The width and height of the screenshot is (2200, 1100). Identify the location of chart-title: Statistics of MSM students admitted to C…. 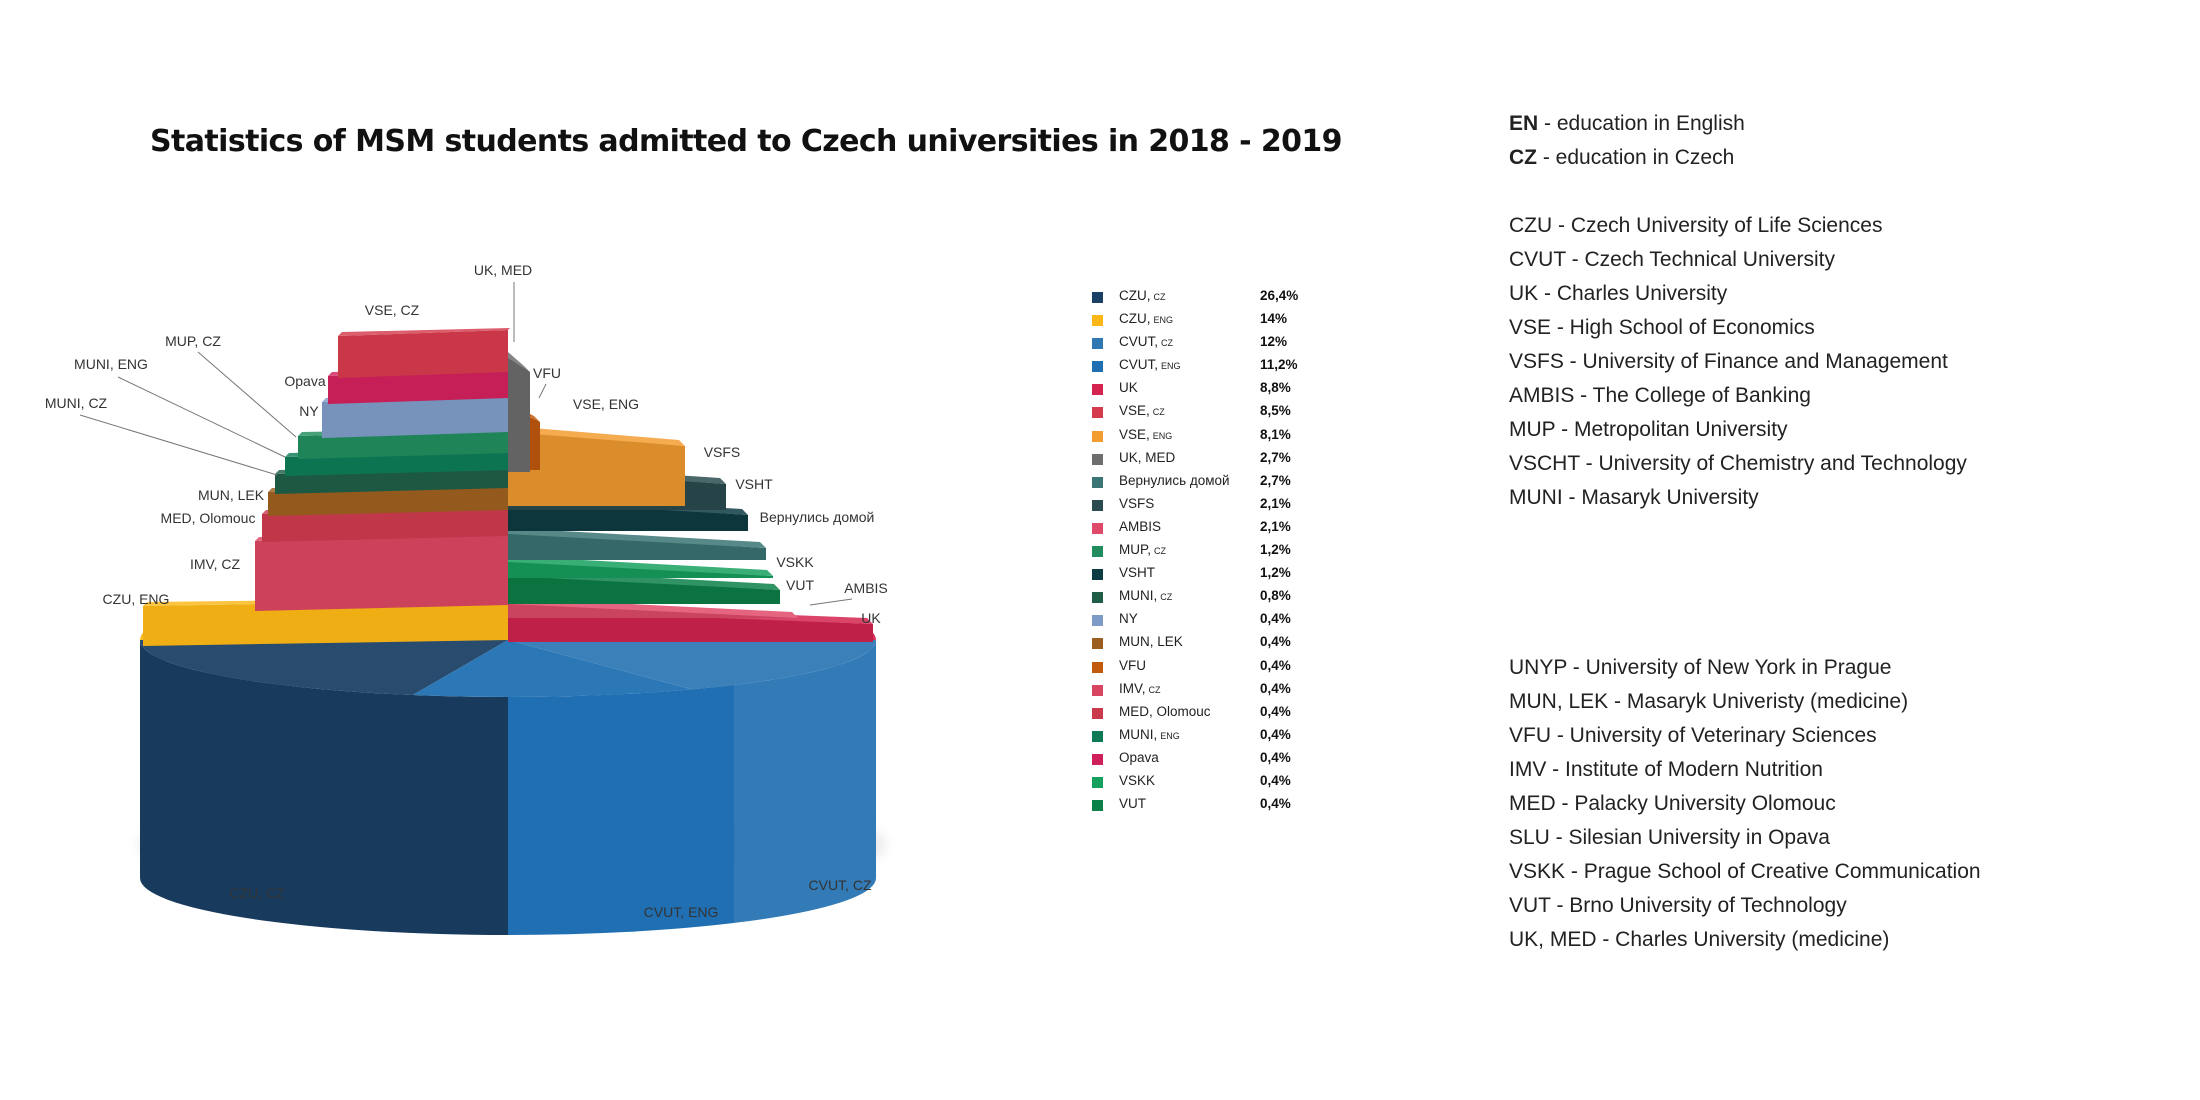
(746, 141).